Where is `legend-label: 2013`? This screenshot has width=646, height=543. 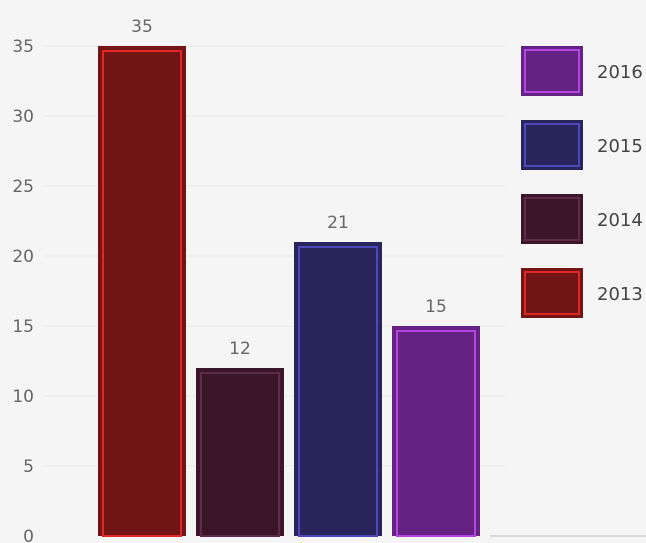
legend-label: 2013 is located at coordinates (620, 294).